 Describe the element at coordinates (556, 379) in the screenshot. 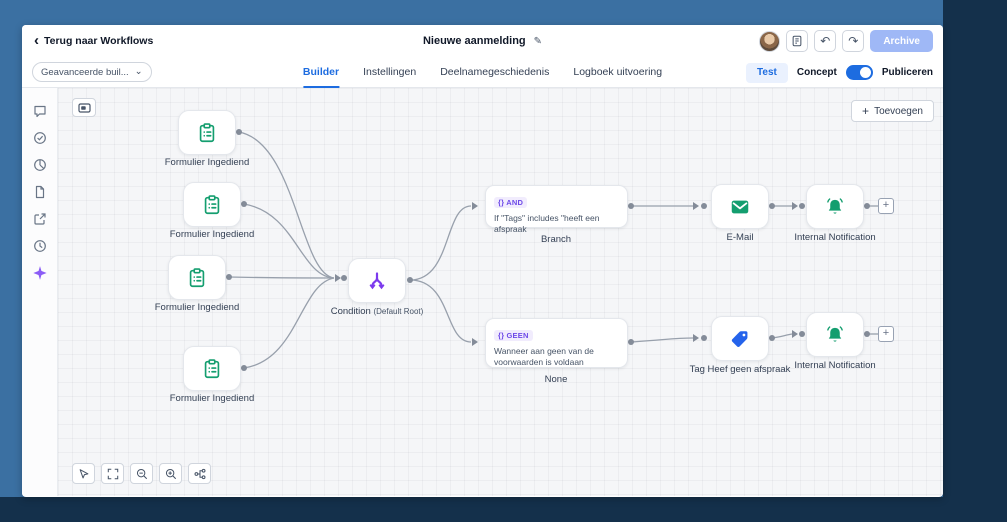

I see `branch-none-label: None` at that location.